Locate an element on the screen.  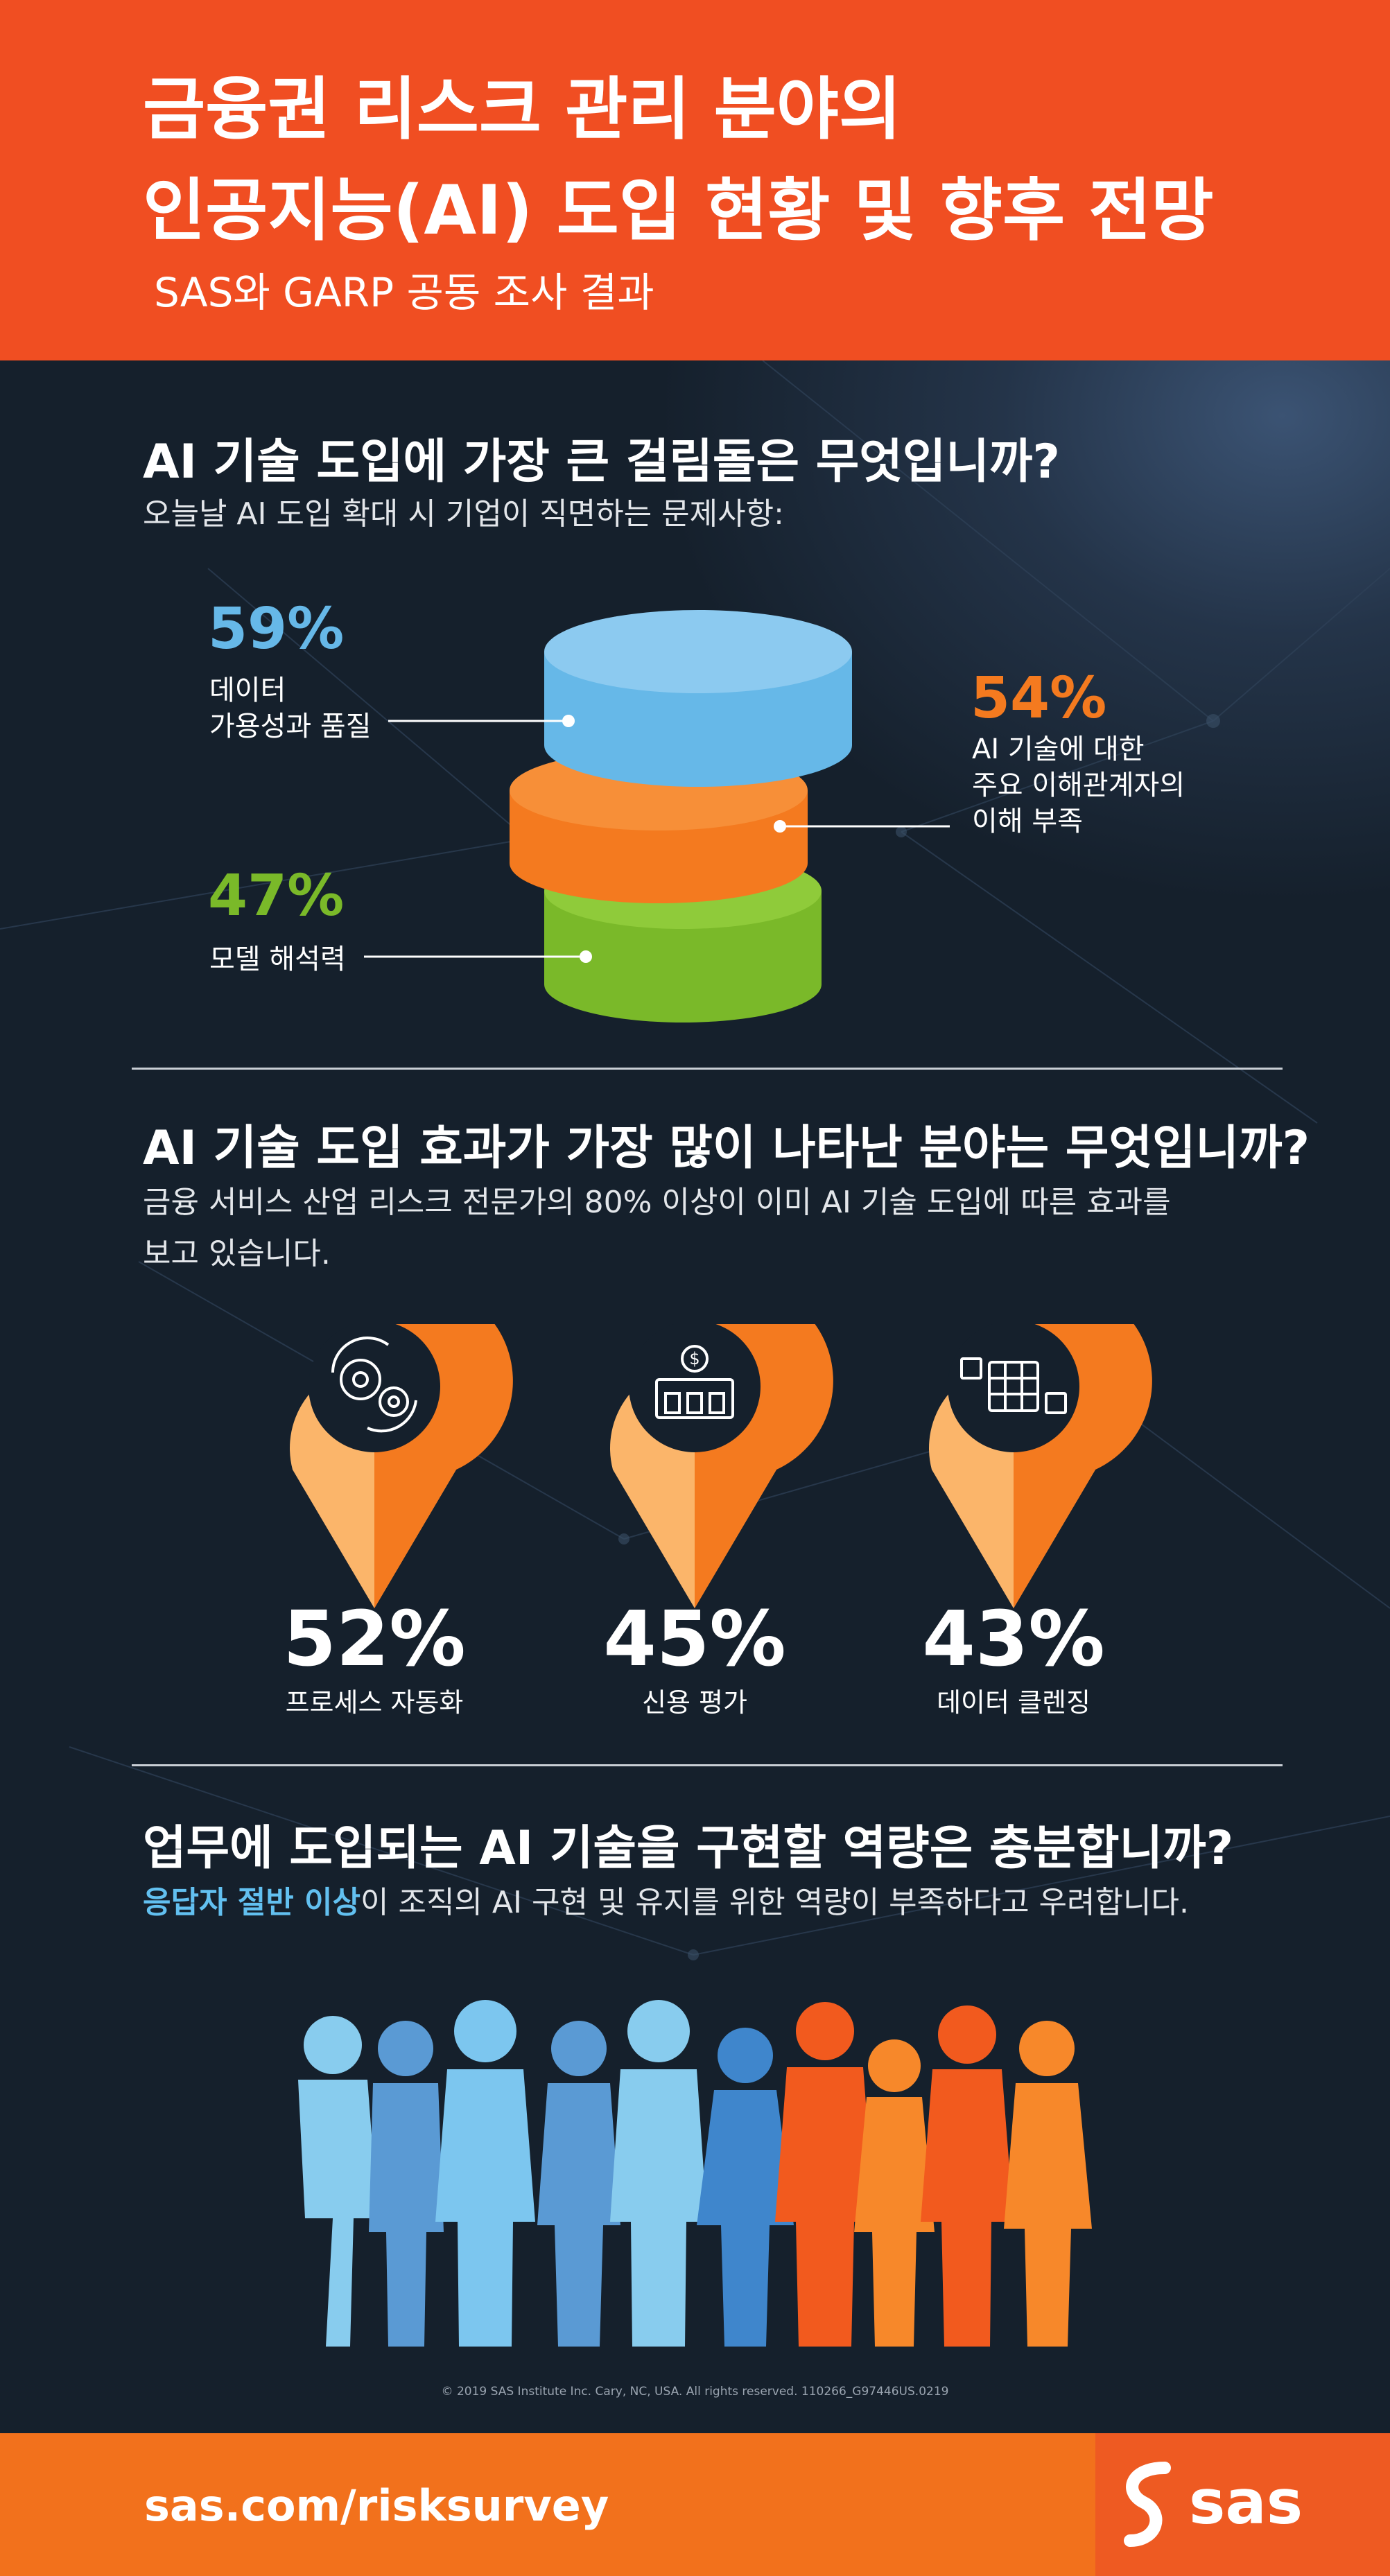
label-line: 데이터 is located at coordinates (247, 690).